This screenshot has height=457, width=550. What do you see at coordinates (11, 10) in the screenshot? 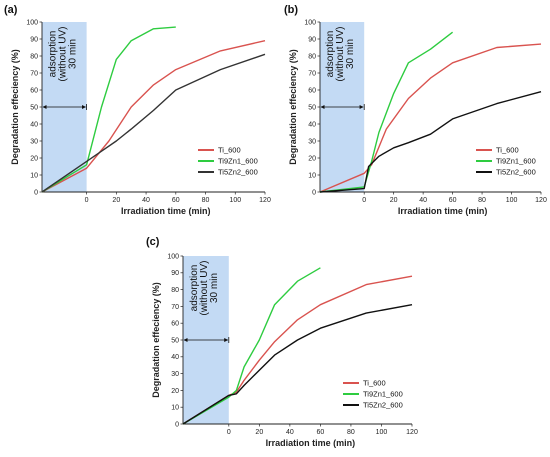
I see `panel-label: (a)` at bounding box center [11, 10].